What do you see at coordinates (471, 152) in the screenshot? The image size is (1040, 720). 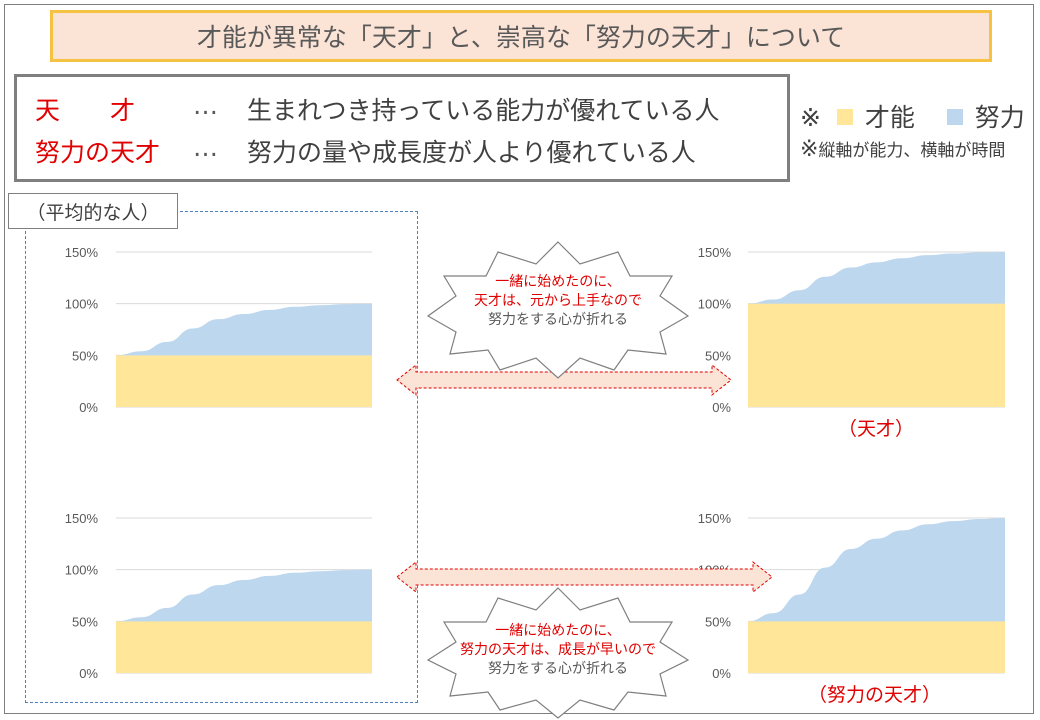 I see `definition-text: 努力の量や成長度が人より優れている人` at bounding box center [471, 152].